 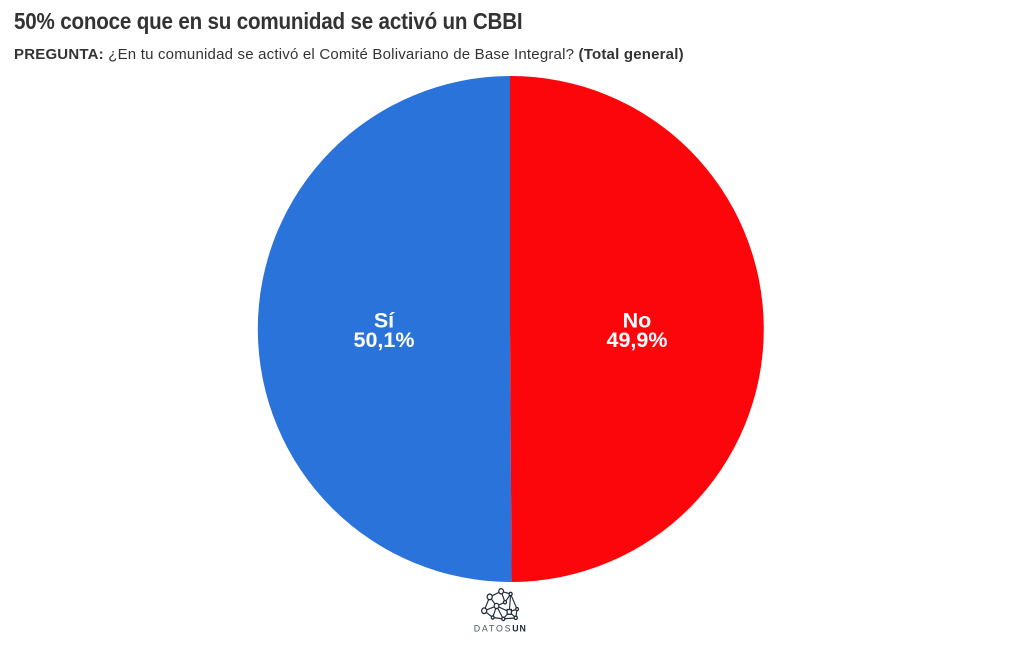 What do you see at coordinates (384, 321) in the screenshot?
I see `svg-text: Sí` at bounding box center [384, 321].